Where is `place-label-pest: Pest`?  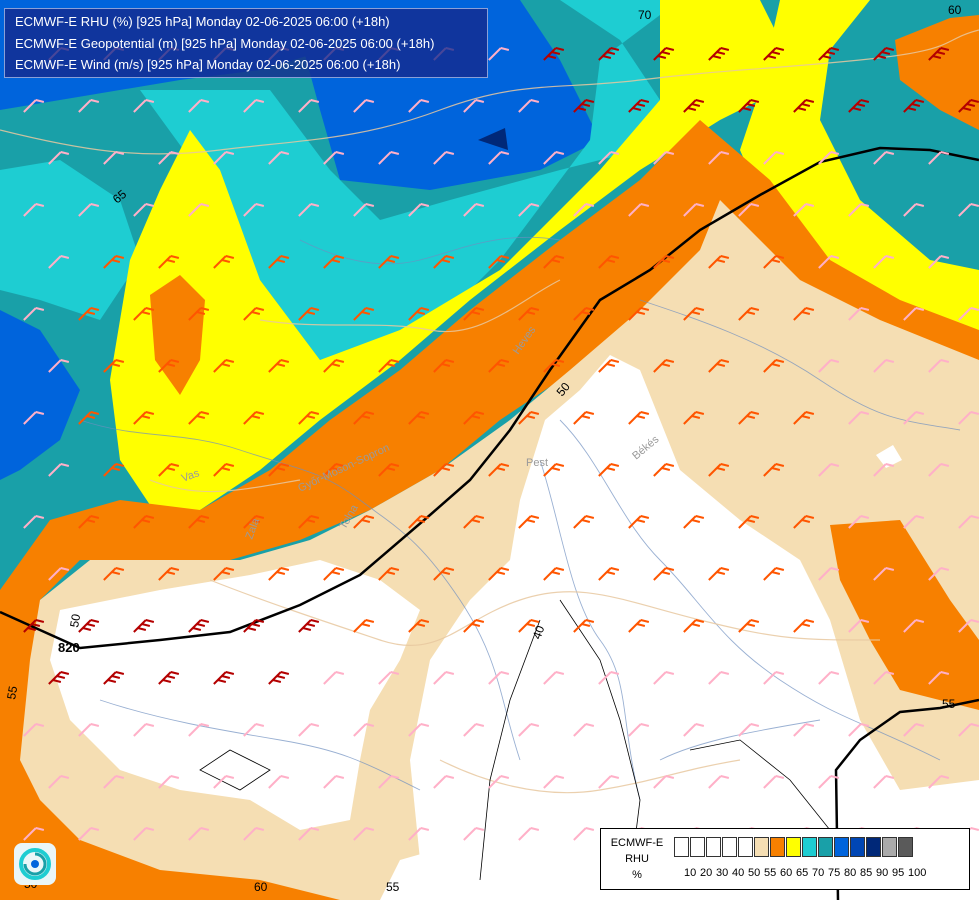
place-label-pest: Pest is located at coordinates (537, 463).